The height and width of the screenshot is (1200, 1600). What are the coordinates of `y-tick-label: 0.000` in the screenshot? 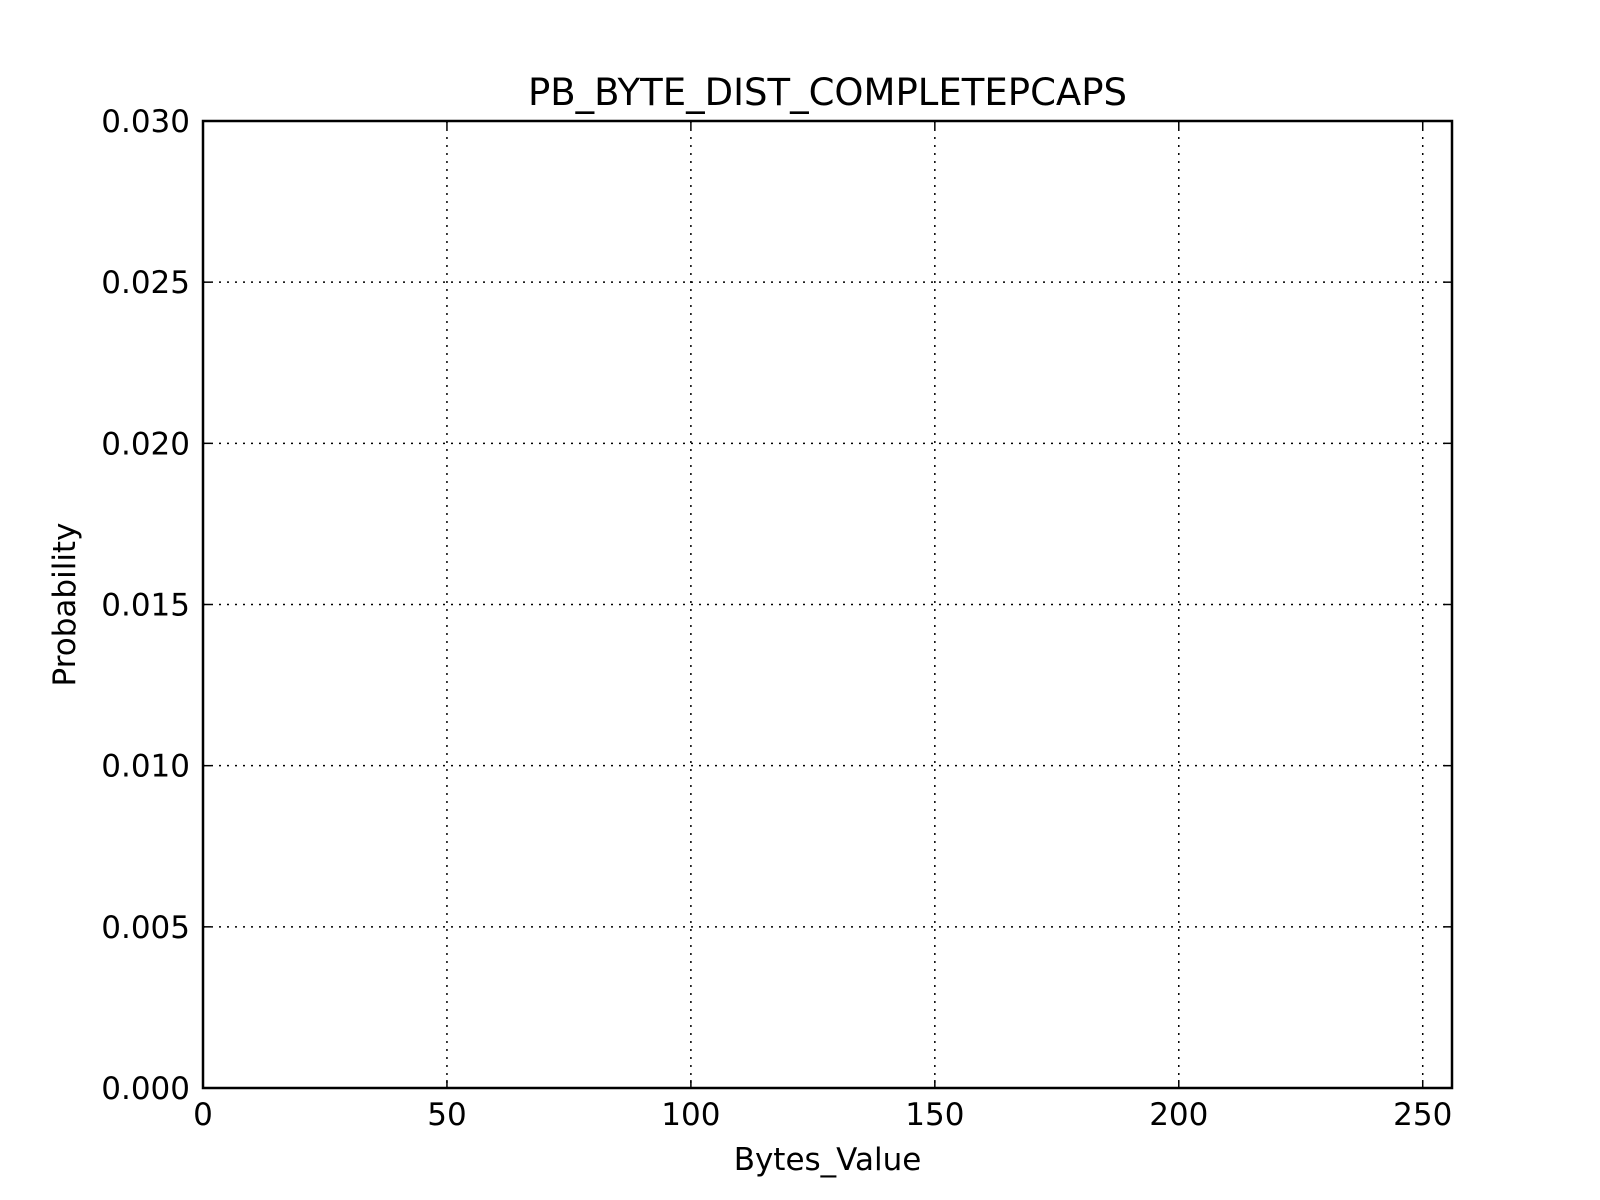 It's located at (145, 1089).